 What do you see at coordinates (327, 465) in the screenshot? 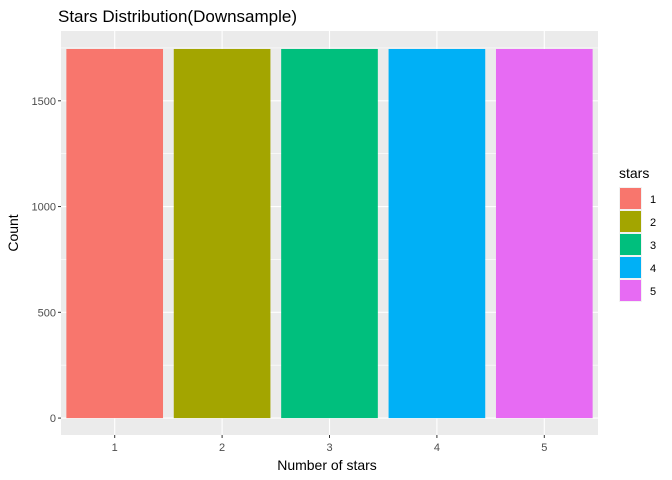
I see `x-axis-title: Number of stars` at bounding box center [327, 465].